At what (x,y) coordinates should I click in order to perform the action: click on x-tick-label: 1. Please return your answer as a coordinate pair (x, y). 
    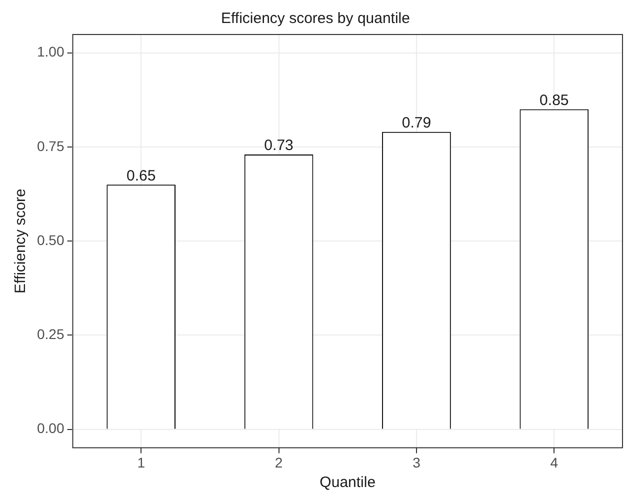
    Looking at the image, I should click on (141, 462).